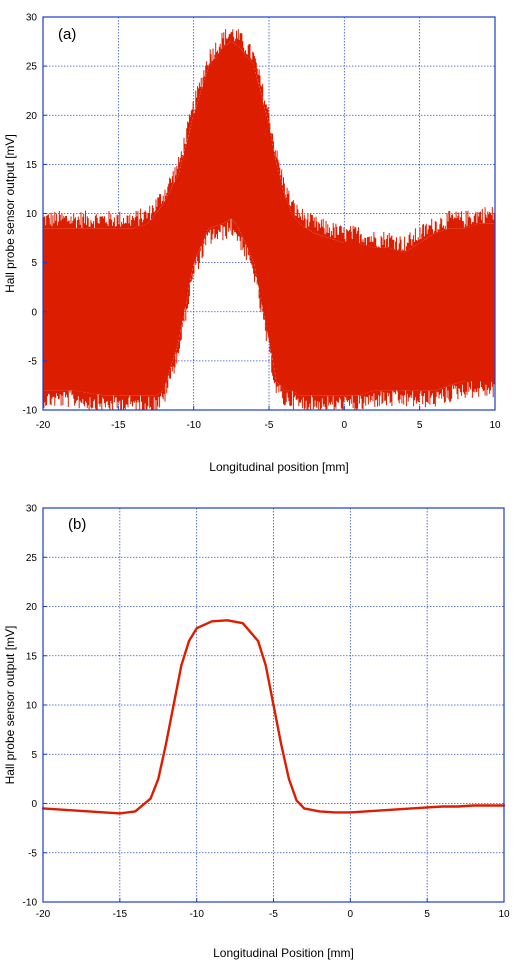  What do you see at coordinates (278, 467) in the screenshot?
I see `x-axis-label: Longitudinal position [mm]` at bounding box center [278, 467].